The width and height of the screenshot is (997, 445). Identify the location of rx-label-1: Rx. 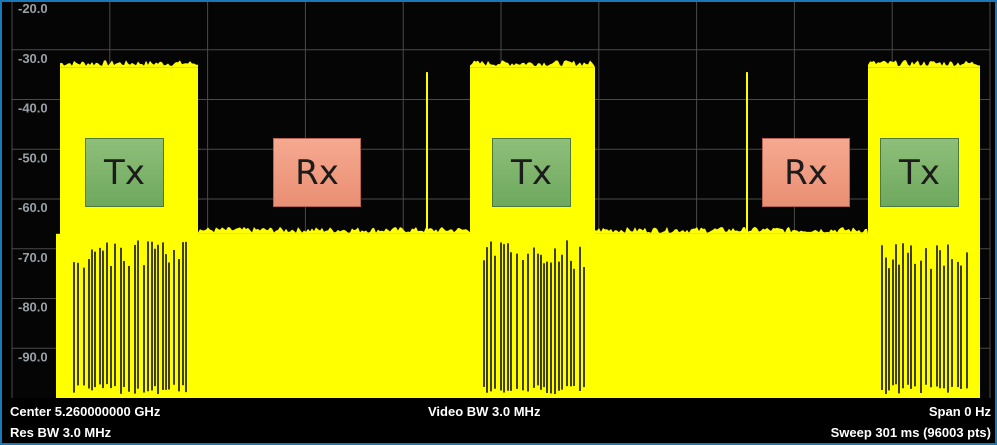
(317, 172).